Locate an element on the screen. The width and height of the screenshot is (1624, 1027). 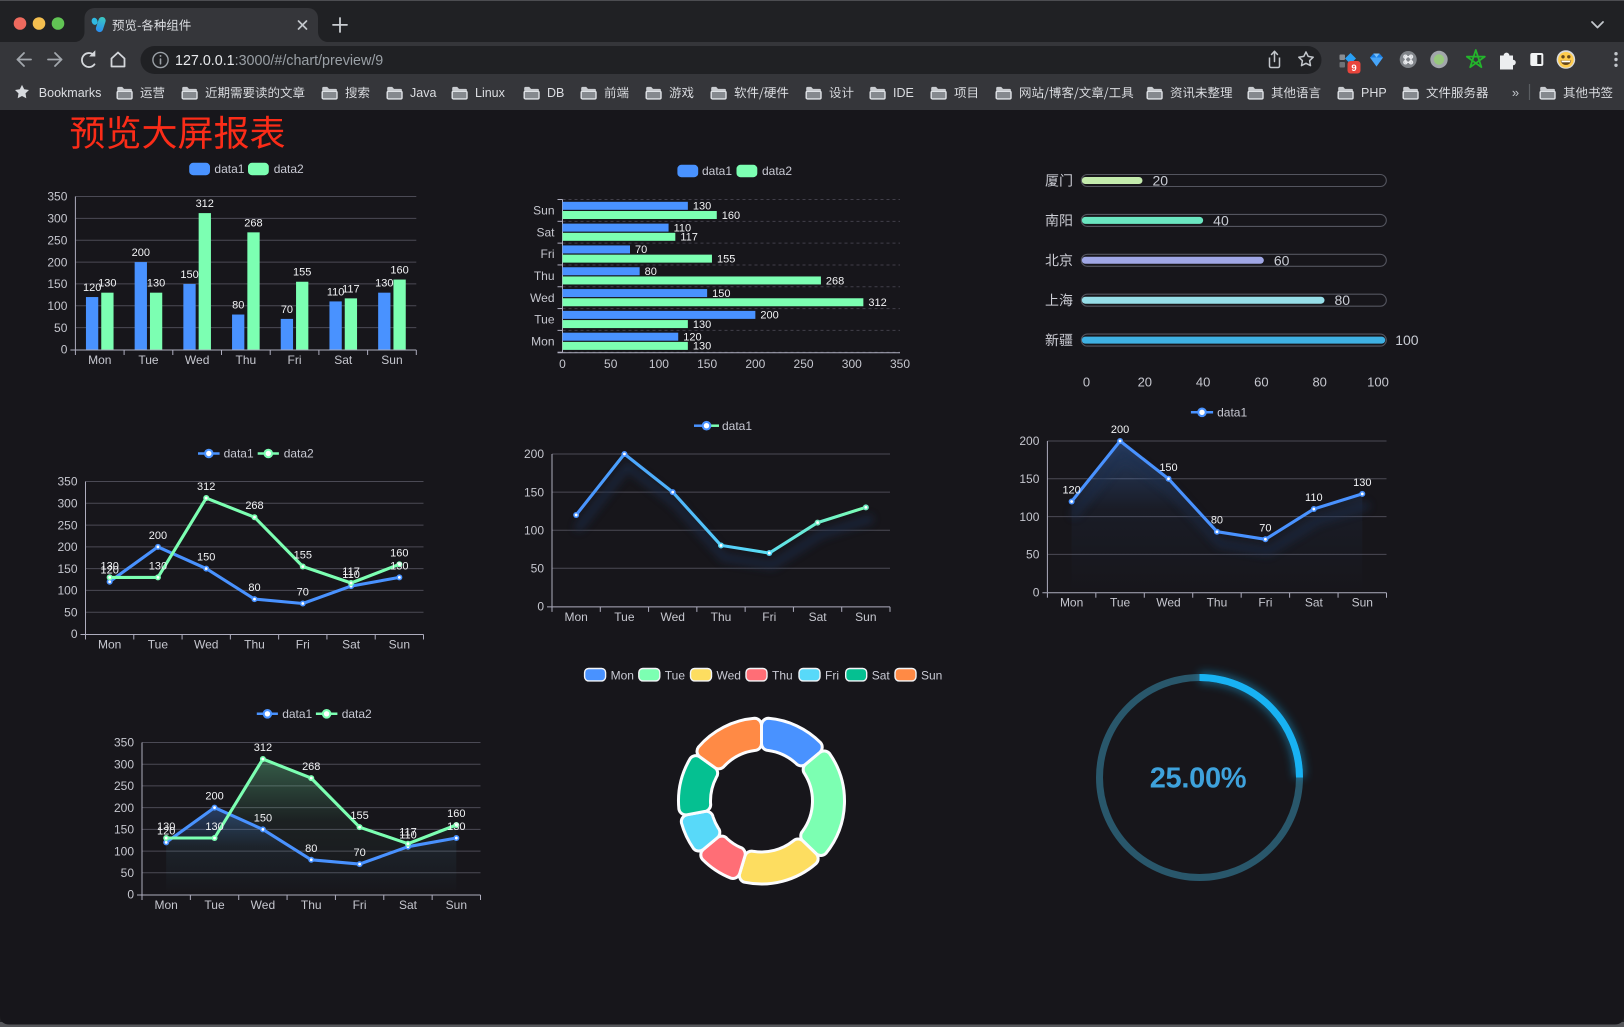
svg-text: 60 is located at coordinates (1282, 260).